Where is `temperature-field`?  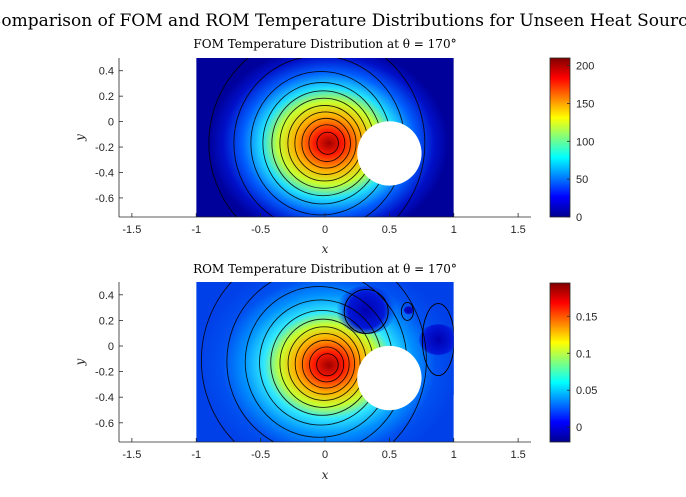 temperature-field is located at coordinates (325, 362).